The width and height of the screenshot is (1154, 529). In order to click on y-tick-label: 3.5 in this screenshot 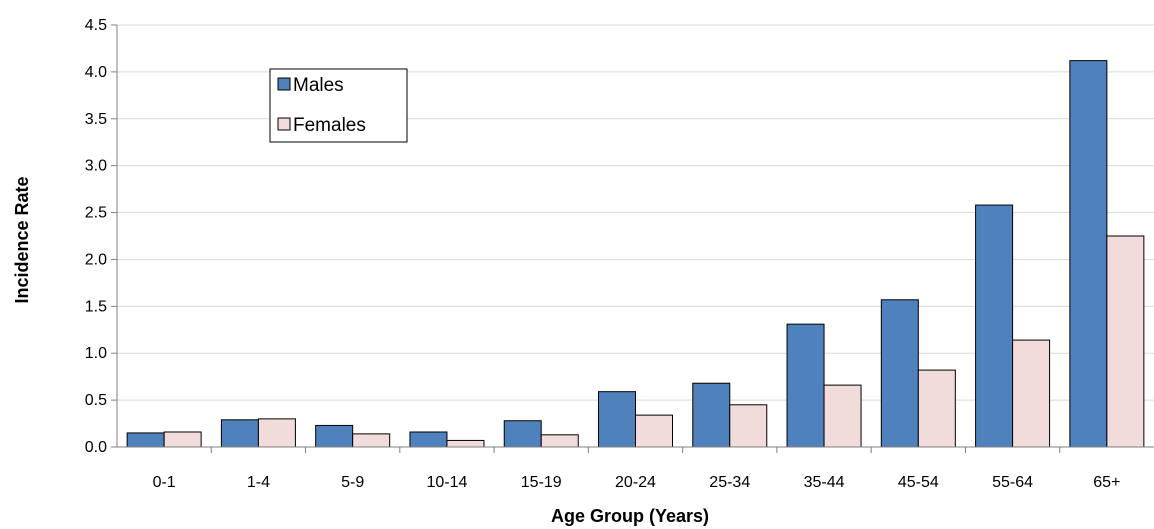, I will do `click(96, 119)`.